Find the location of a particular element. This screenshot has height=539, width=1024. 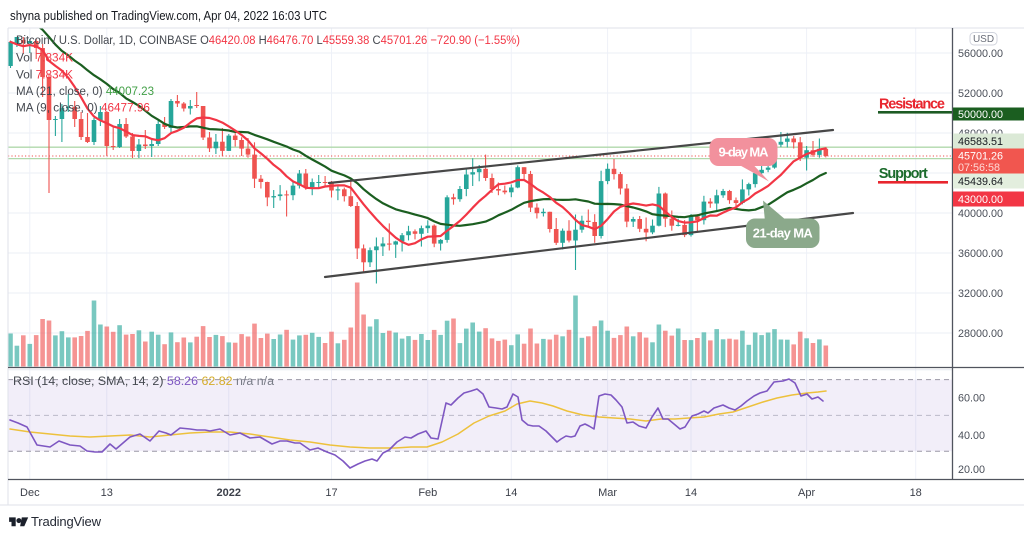

svg-text: 20.00 is located at coordinates (971, 470).